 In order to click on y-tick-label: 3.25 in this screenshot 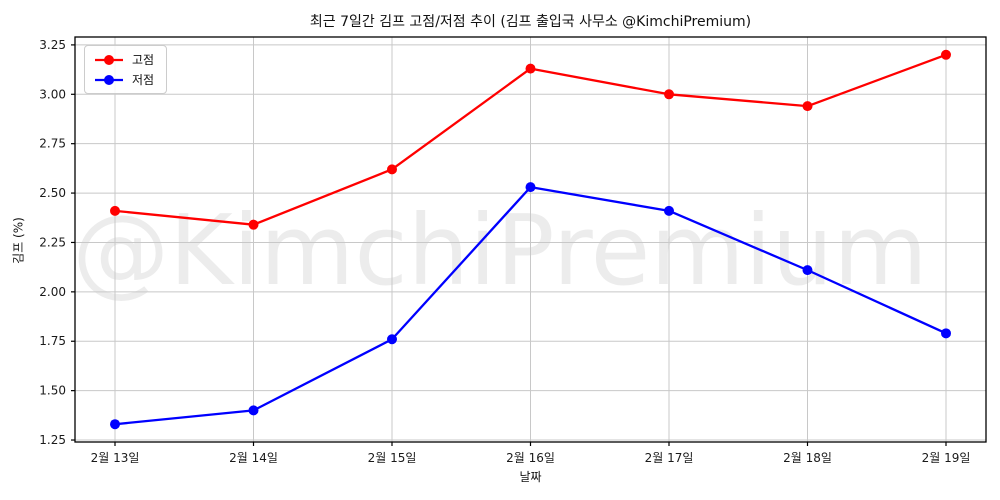, I will do `click(52, 45)`.